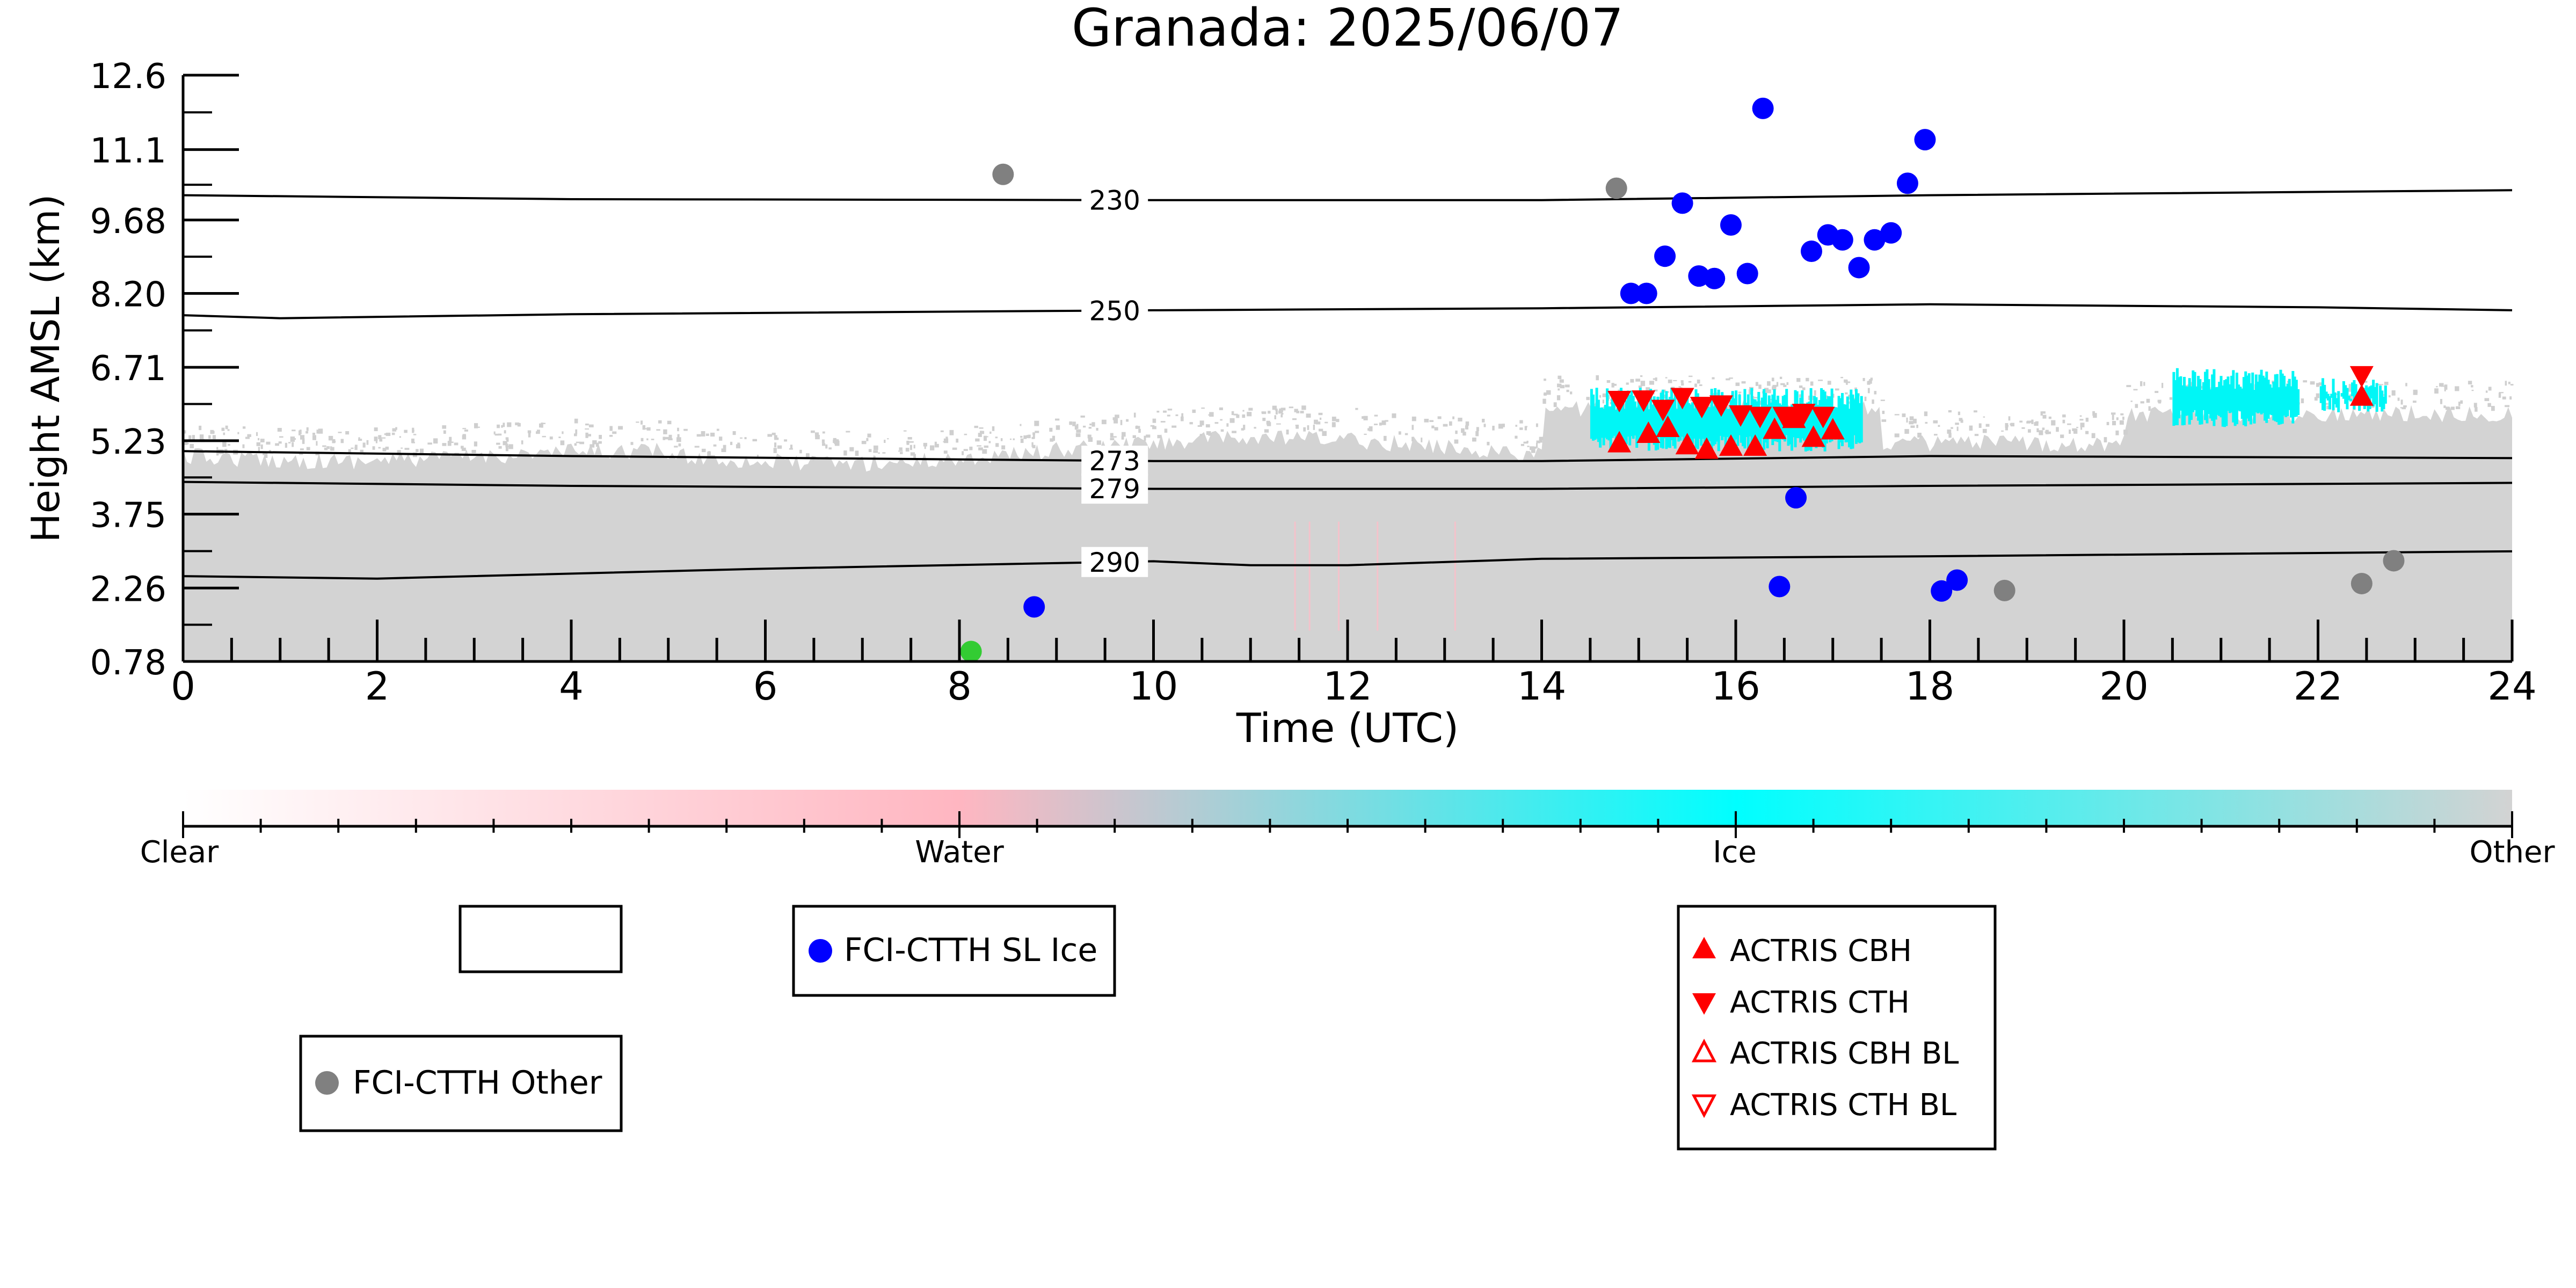 Image resolution: width=2576 pixels, height=1288 pixels. What do you see at coordinates (1775, 428) in the screenshot?
I see `actris-cbh-point` at bounding box center [1775, 428].